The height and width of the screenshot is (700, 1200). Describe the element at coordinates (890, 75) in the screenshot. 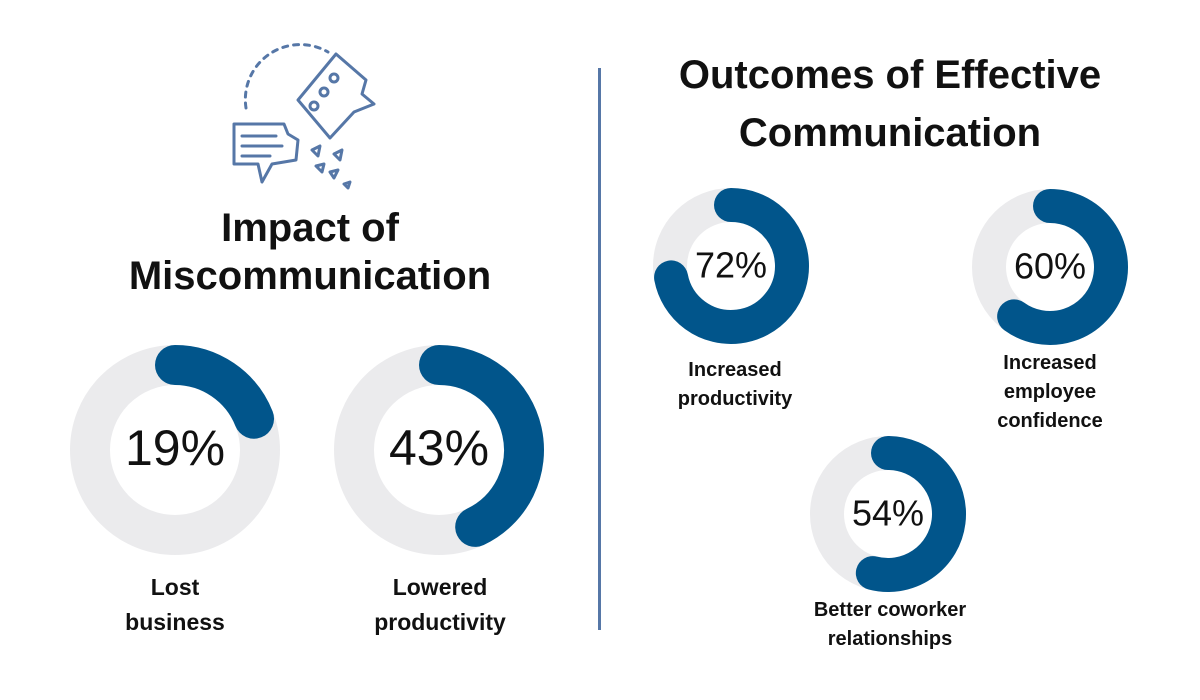

I see `right-title-line-1: Outcomes of Effective` at that location.